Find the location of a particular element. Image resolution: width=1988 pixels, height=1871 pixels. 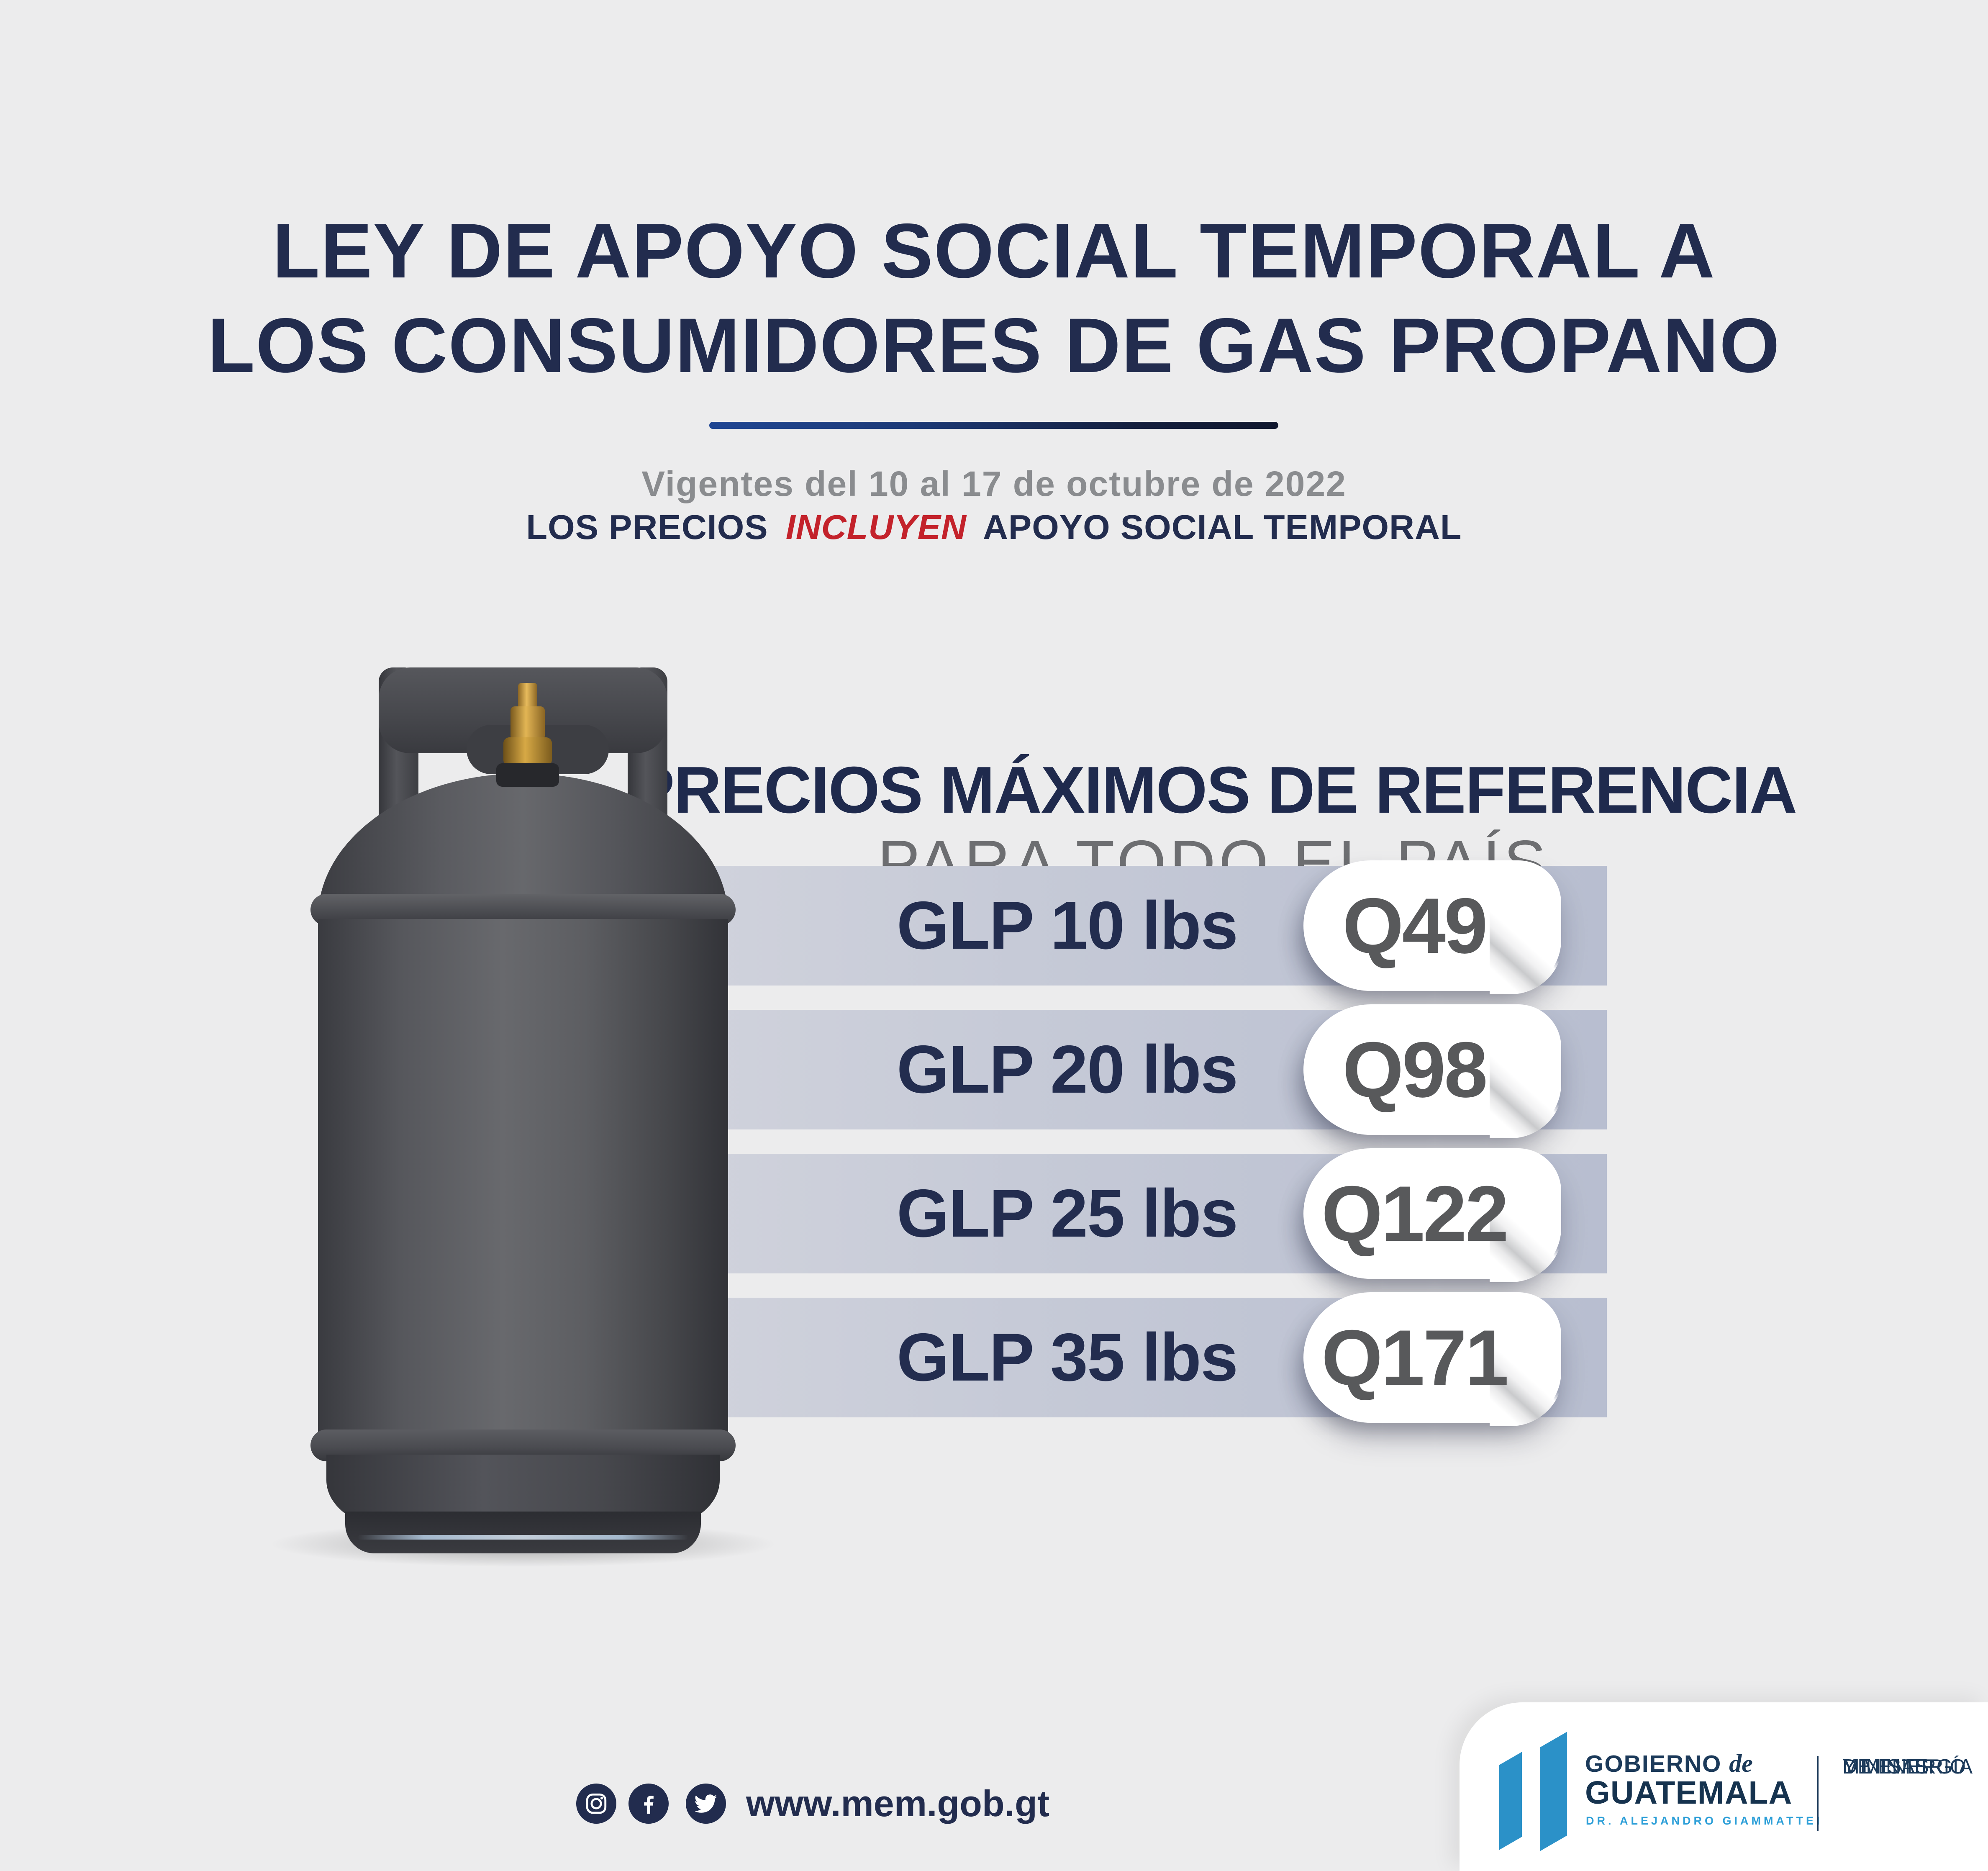

ministry-line2: DE ENERGÍA is located at coordinates (1908, 1767).